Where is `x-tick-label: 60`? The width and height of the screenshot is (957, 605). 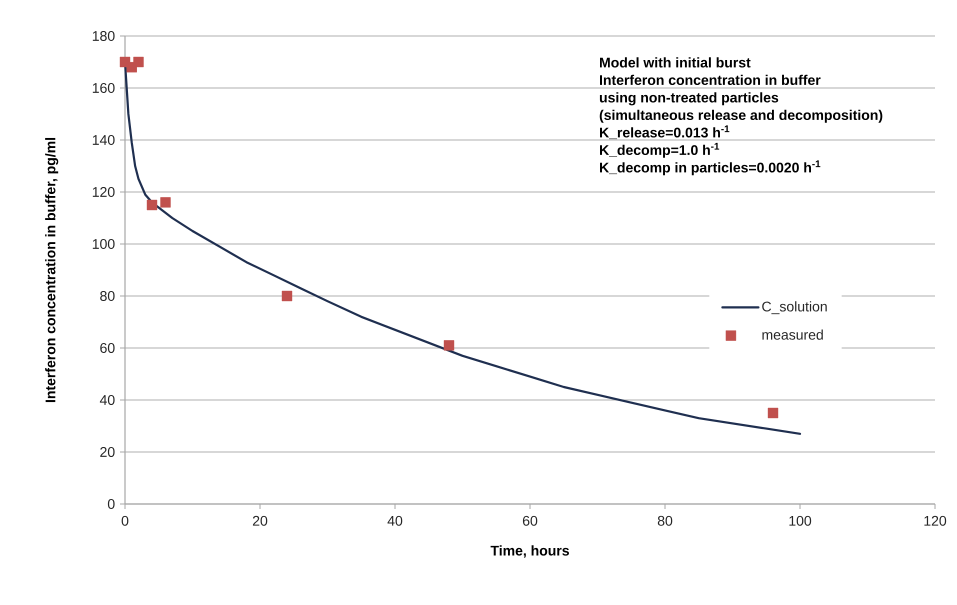 x-tick-label: 60 is located at coordinates (530, 521).